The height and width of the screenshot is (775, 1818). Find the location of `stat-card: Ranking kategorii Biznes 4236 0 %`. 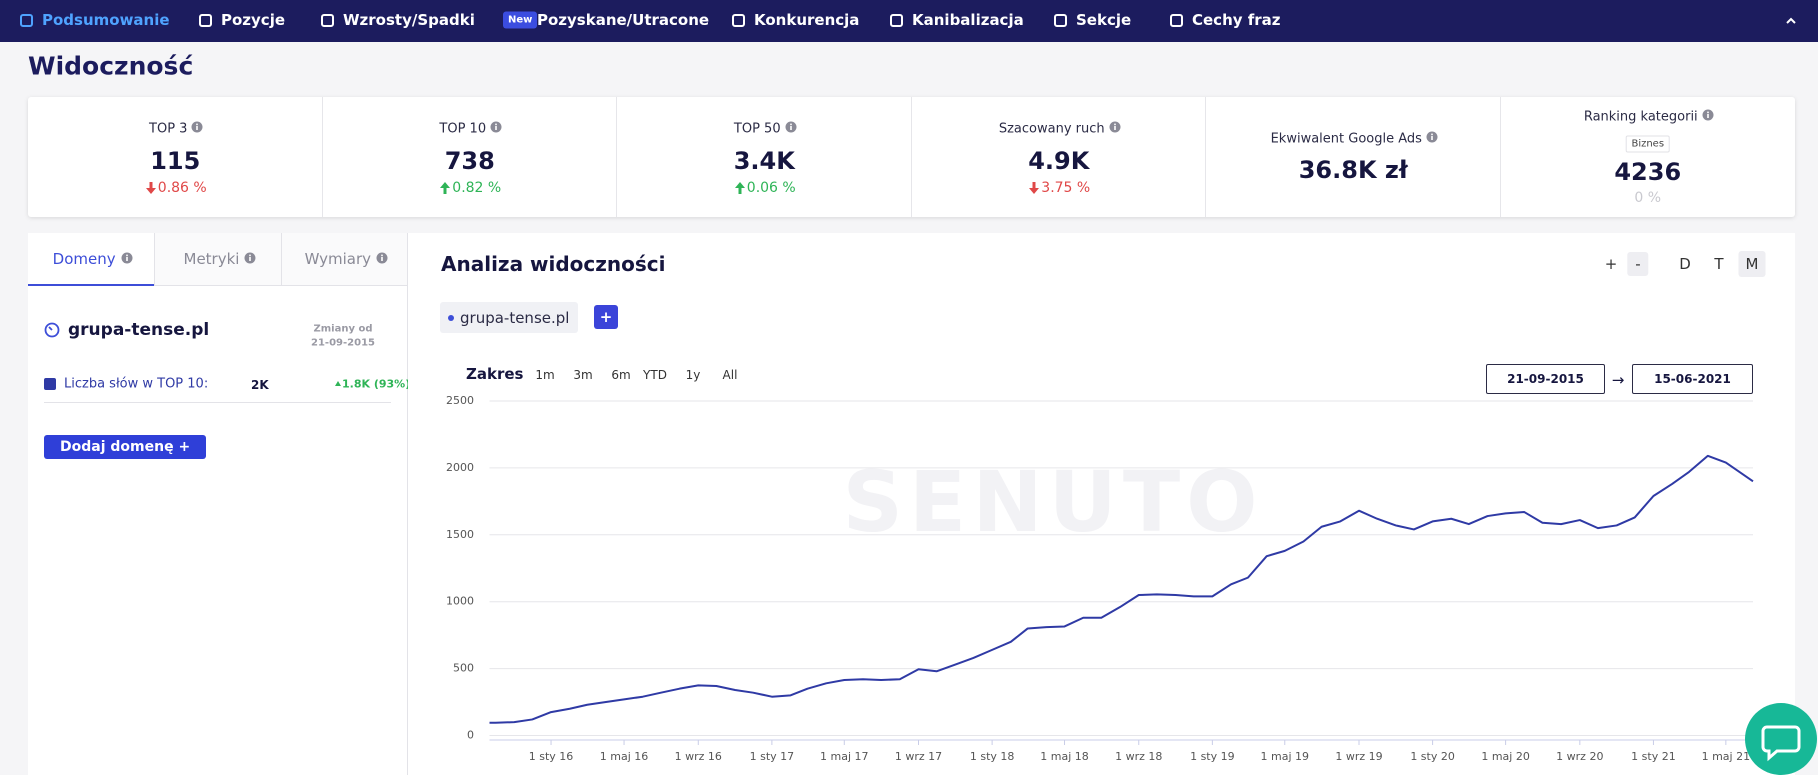

stat-card: Ranking kategorii Biznes 4236 0 % is located at coordinates (1648, 157).